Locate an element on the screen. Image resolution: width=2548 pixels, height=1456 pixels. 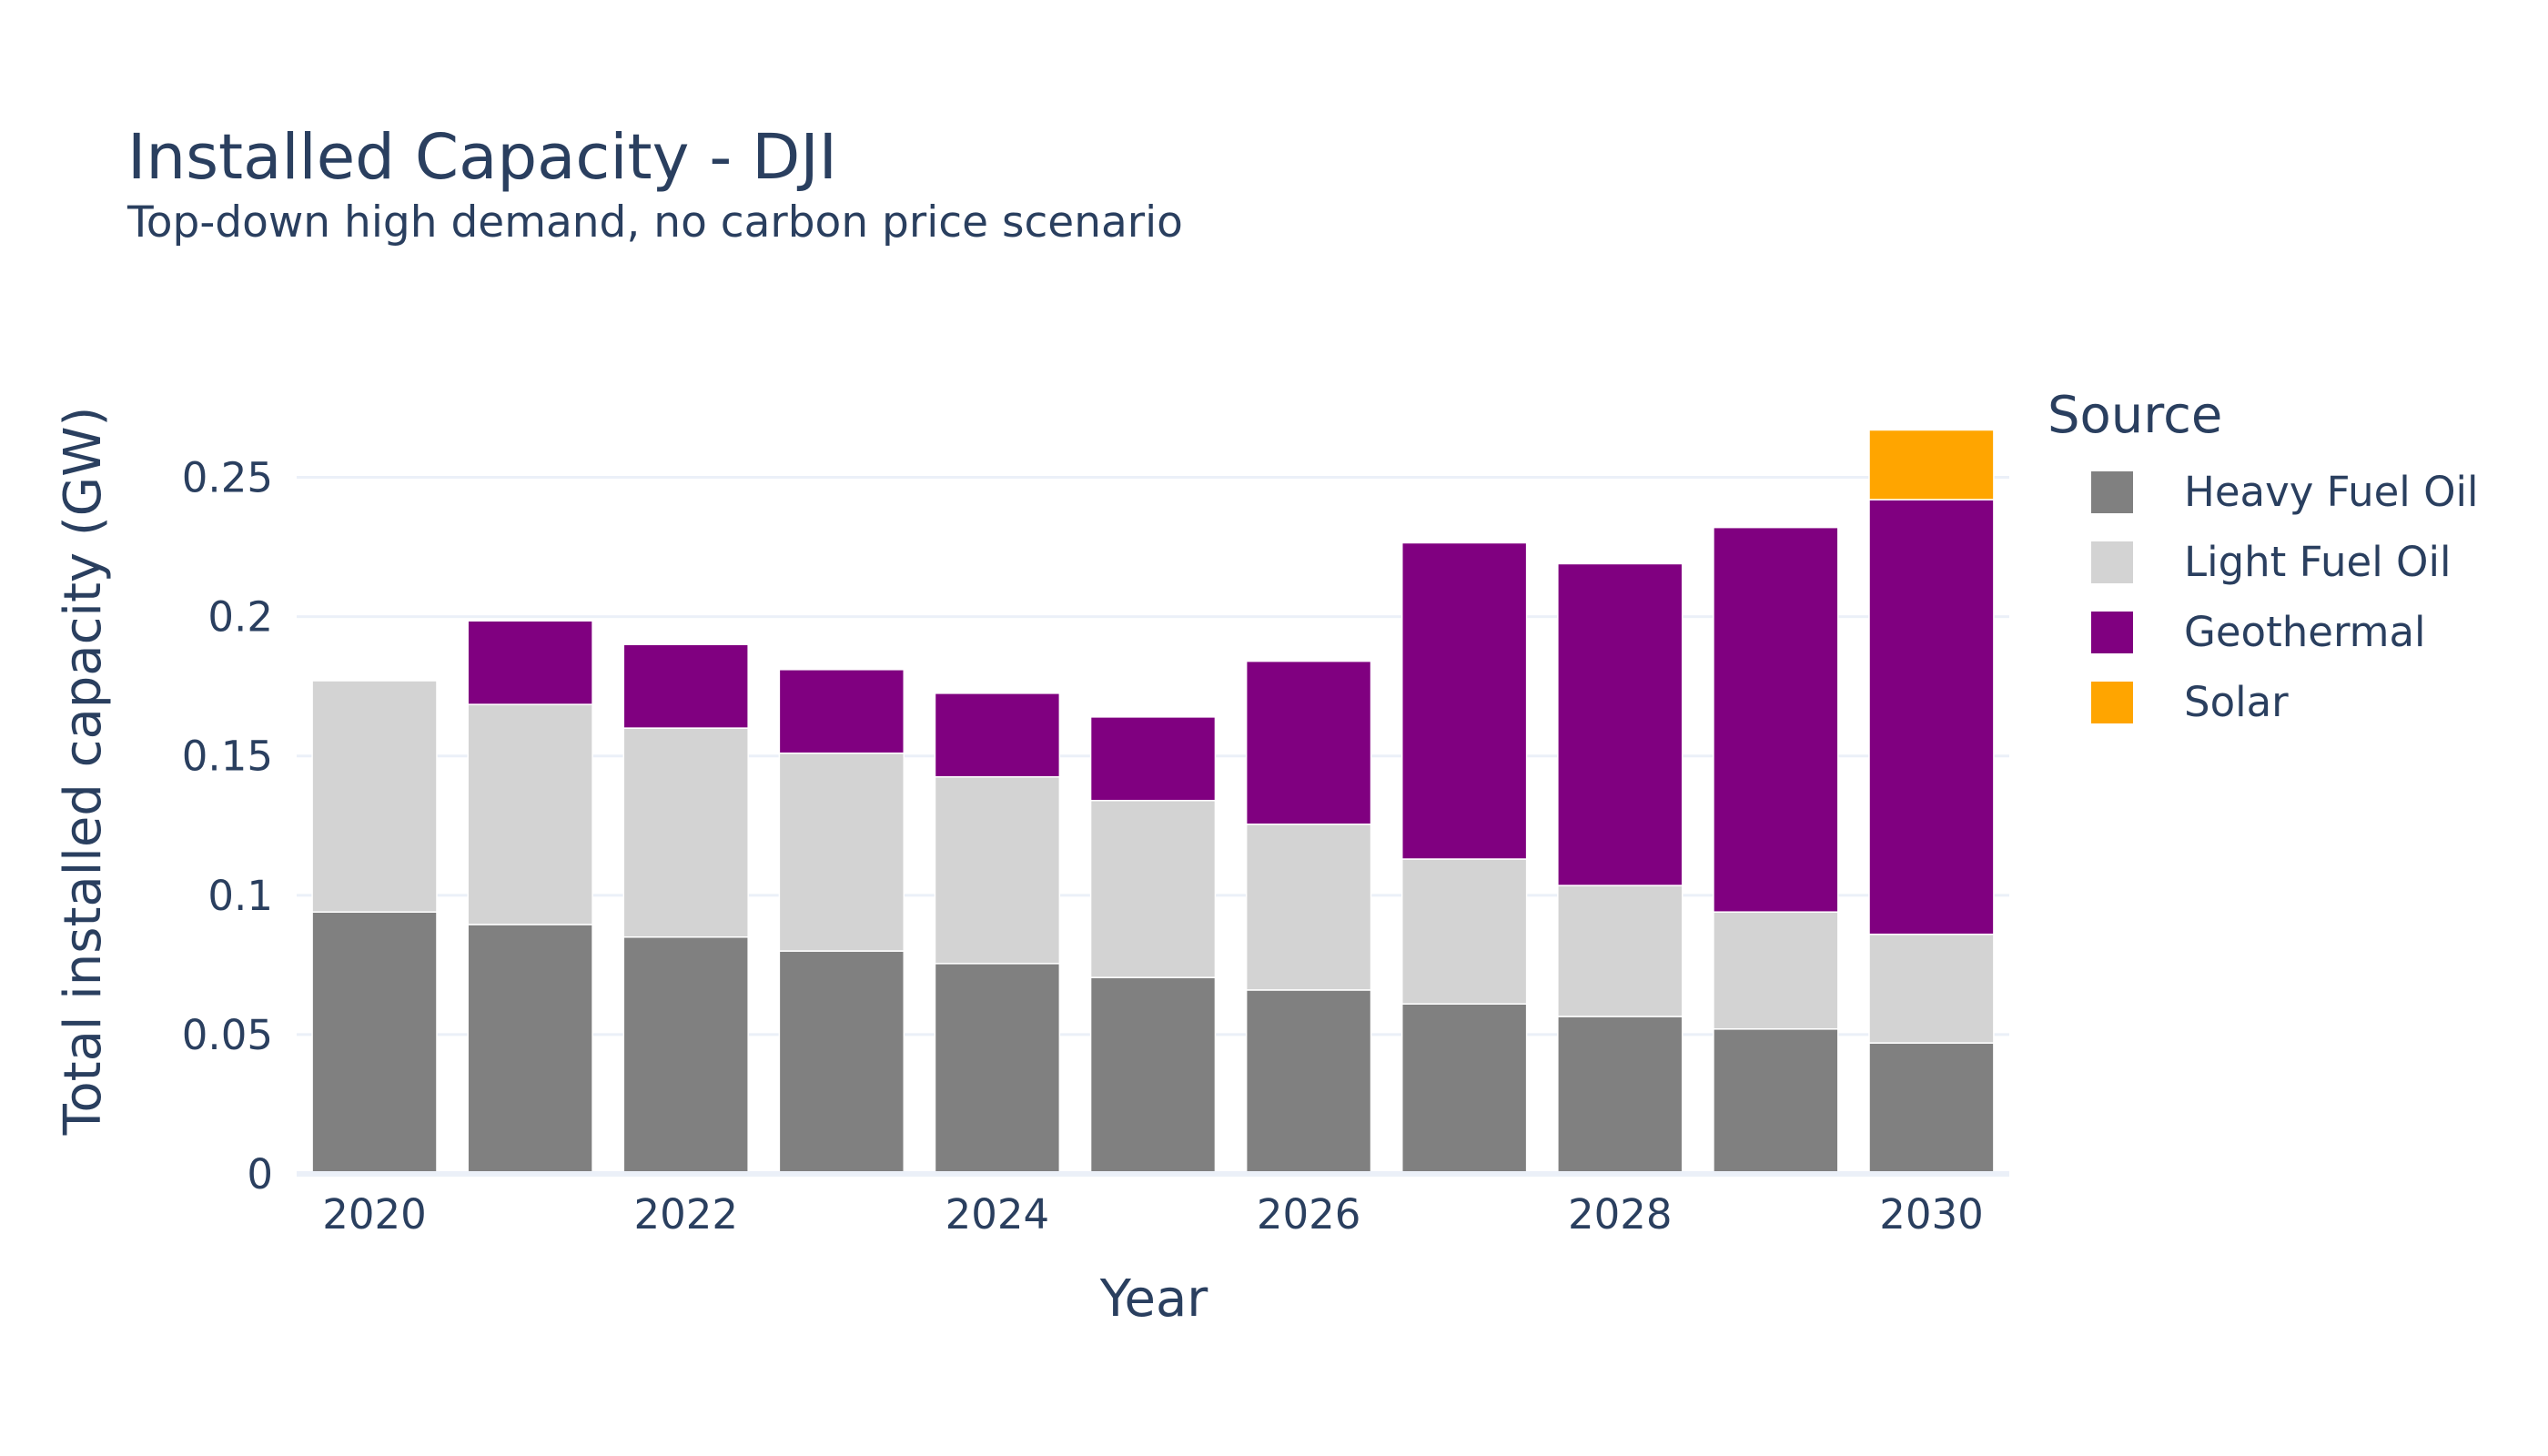
legend-swatch-heavy-fuel-oil is located at coordinates (2112, 492).